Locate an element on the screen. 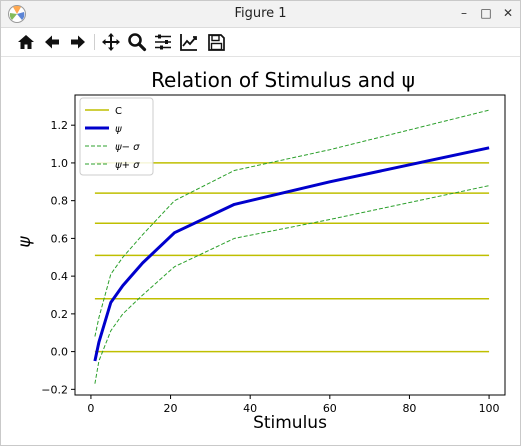  configure-subplots-button is located at coordinates (163, 42).